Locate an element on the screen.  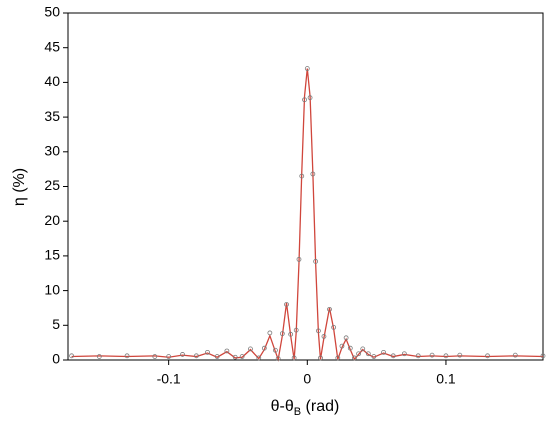
y-tick-label: 25 is located at coordinates (52, 185).